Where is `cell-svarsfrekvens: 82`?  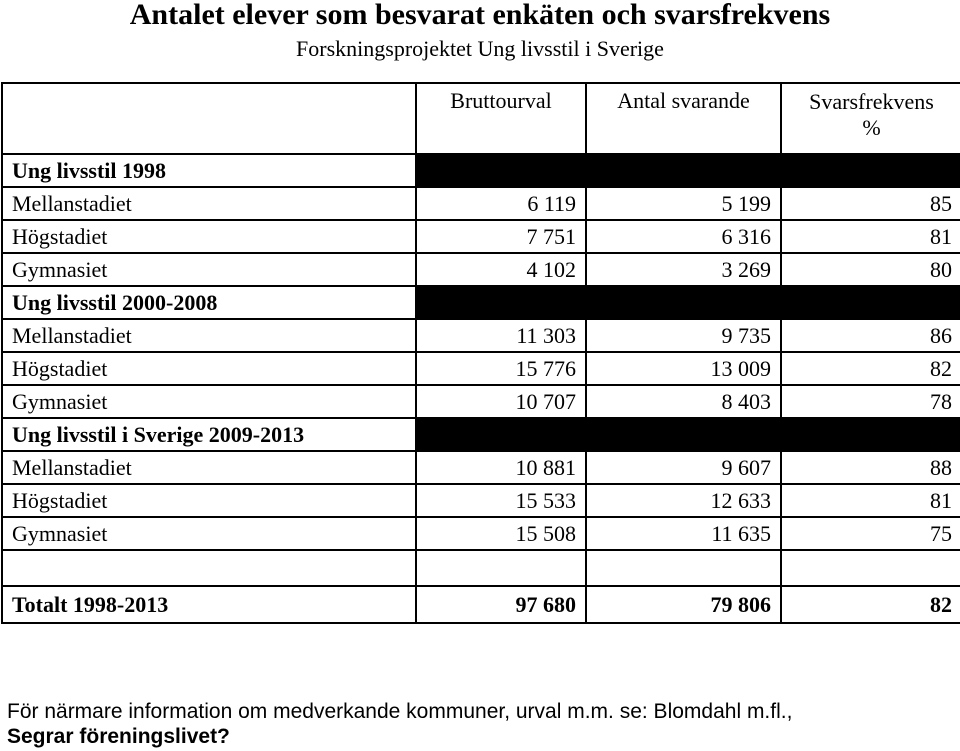
cell-svarsfrekvens: 82 is located at coordinates (870, 368).